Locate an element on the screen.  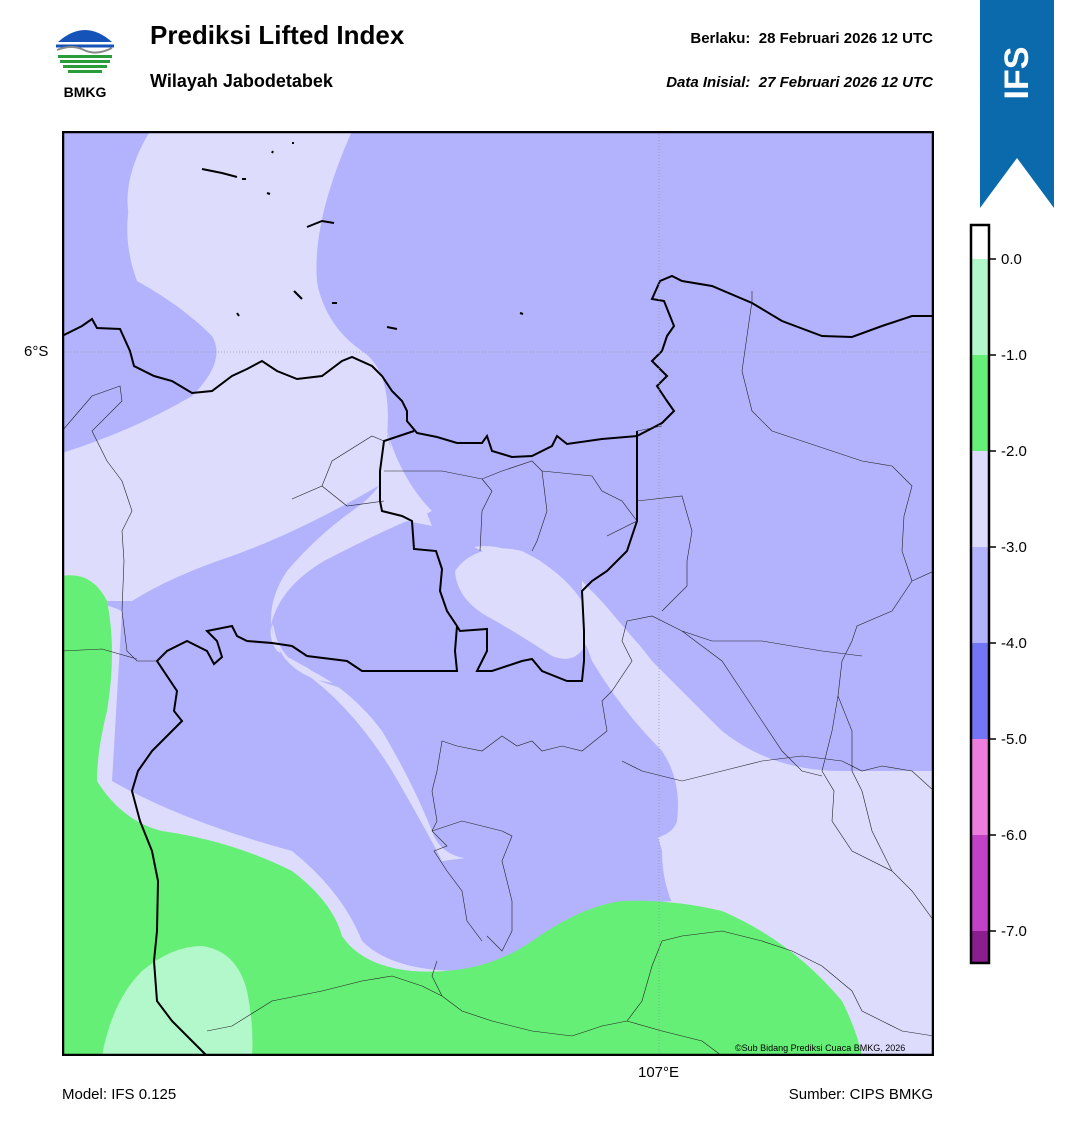
purple-center is located at coordinates (475, 690).